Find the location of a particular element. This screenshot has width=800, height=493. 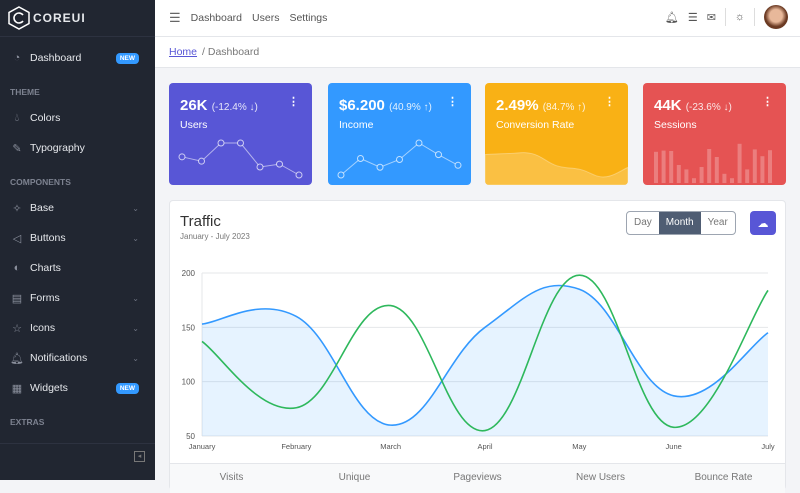

x-tick-label: February is located at coordinates (296, 446).